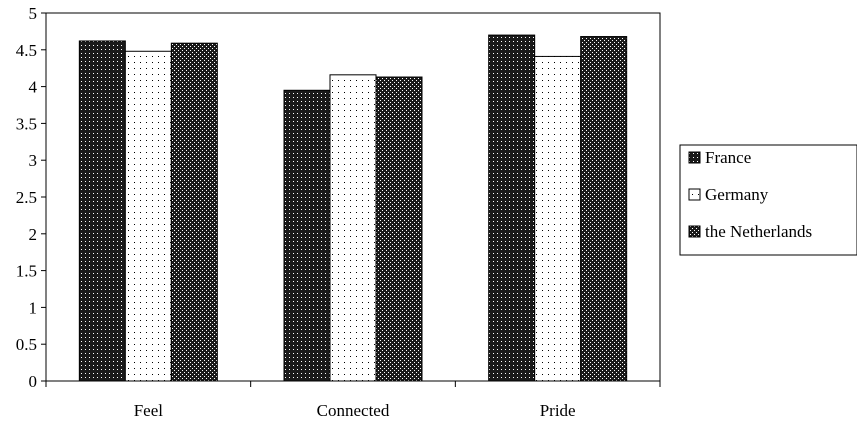  I want to click on bar-the-netherlands-feel, so click(194, 212).